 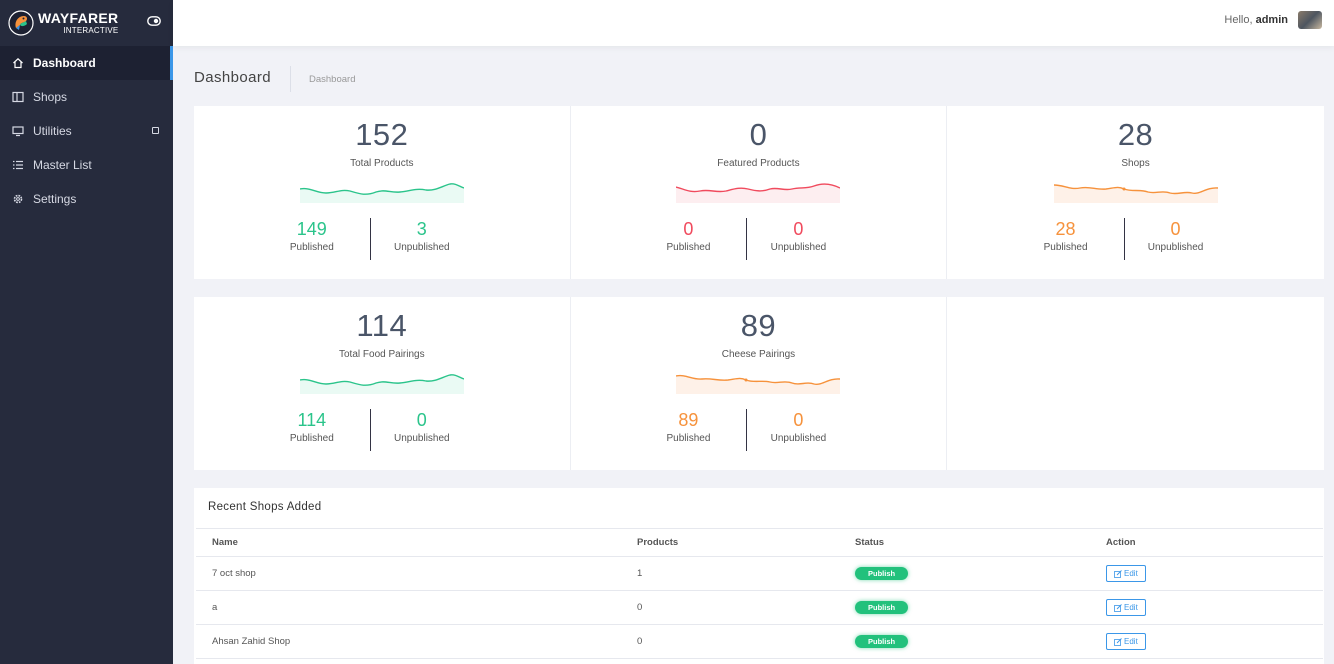 I want to click on page-title: Dashboard, so click(x=232, y=77).